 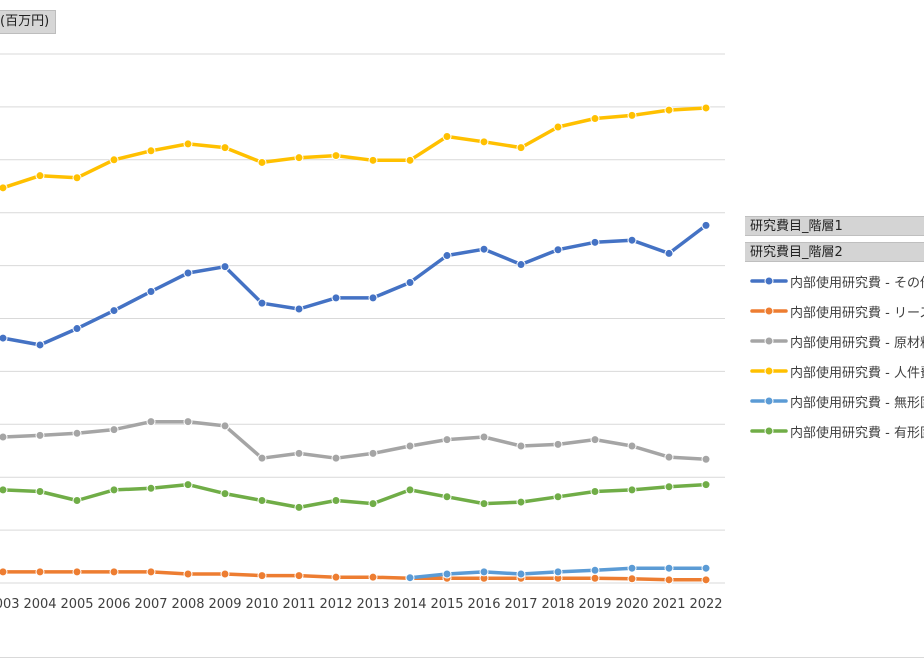 I want to click on legend-item: 内部使用研究費 - 原材料費, so click(x=837, y=341).